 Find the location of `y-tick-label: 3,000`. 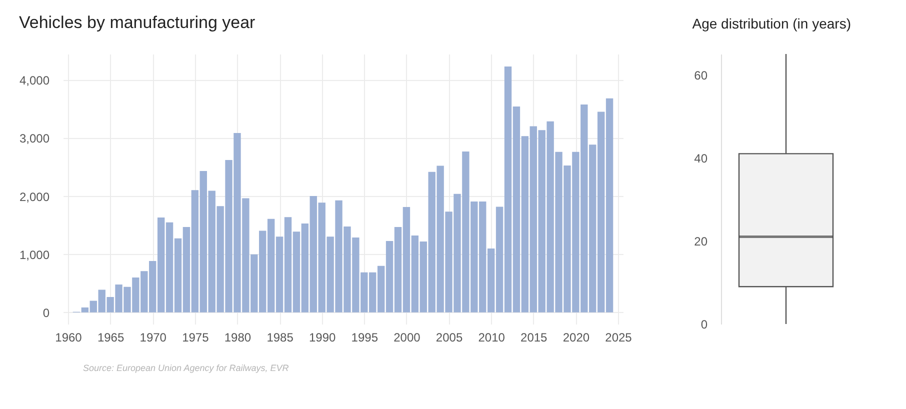

y-tick-label: 3,000 is located at coordinates (34, 139).